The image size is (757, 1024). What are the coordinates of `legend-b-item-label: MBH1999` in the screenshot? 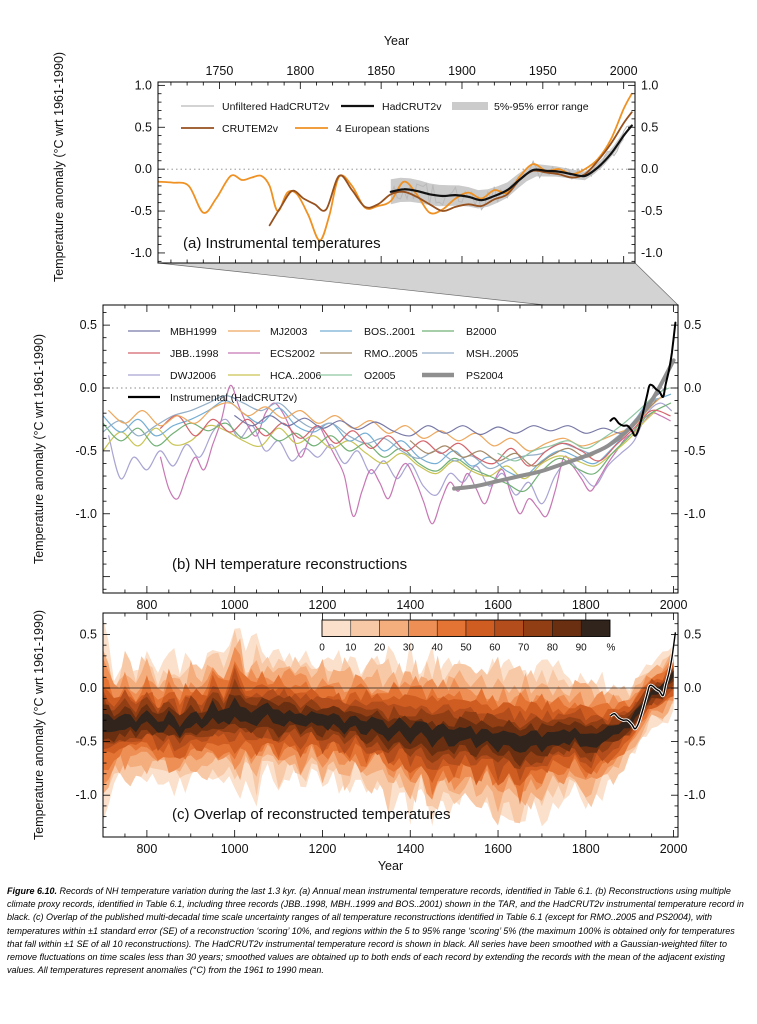 It's located at (193, 332).